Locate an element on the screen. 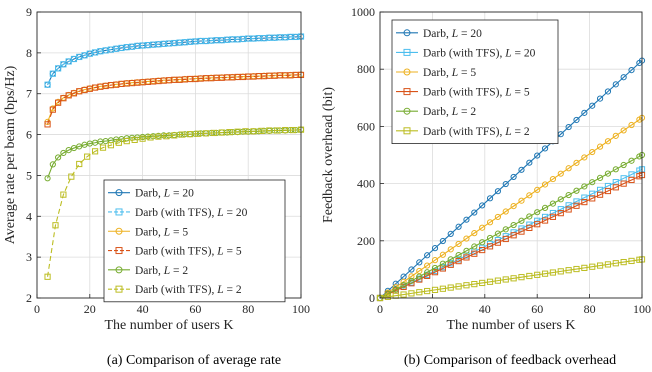  x-axis-label: The number of users K is located at coordinates (510, 325).